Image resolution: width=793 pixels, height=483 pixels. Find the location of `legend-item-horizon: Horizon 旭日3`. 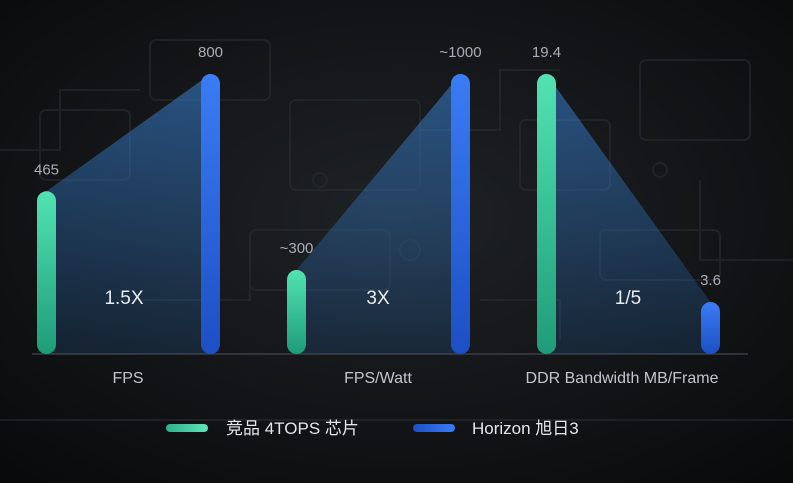

legend-item-horizon: Horizon 旭日3 is located at coordinates (496, 428).